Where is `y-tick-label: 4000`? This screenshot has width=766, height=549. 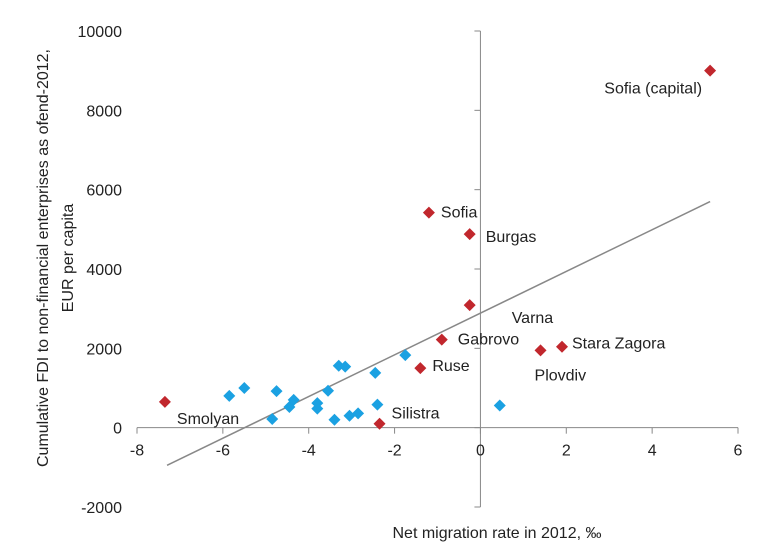
y-tick-label: 4000 is located at coordinates (104, 270).